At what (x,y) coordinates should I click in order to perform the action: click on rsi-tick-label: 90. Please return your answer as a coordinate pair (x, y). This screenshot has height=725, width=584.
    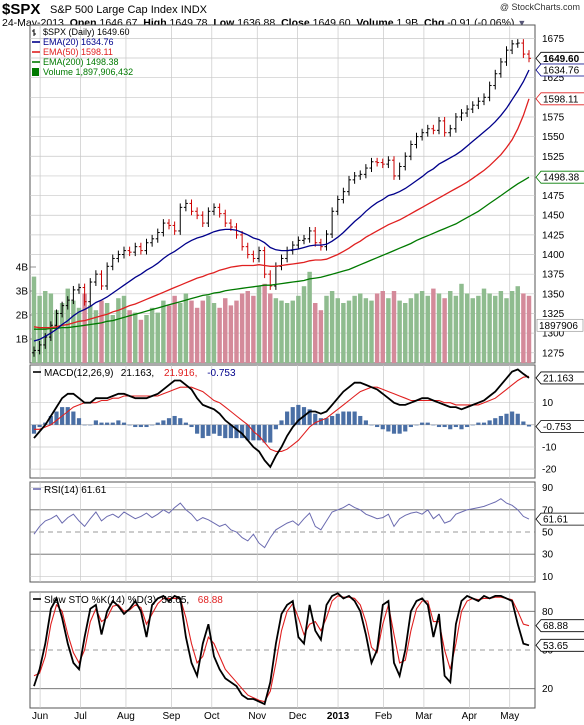
    Looking at the image, I should click on (548, 488).